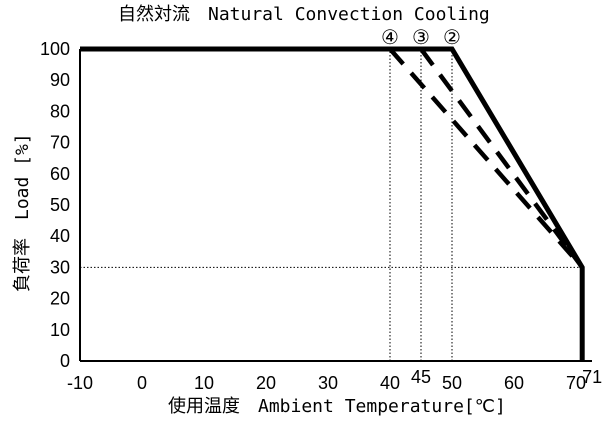 The image size is (613, 425). I want to click on x-tick-label: 30, so click(328, 383).